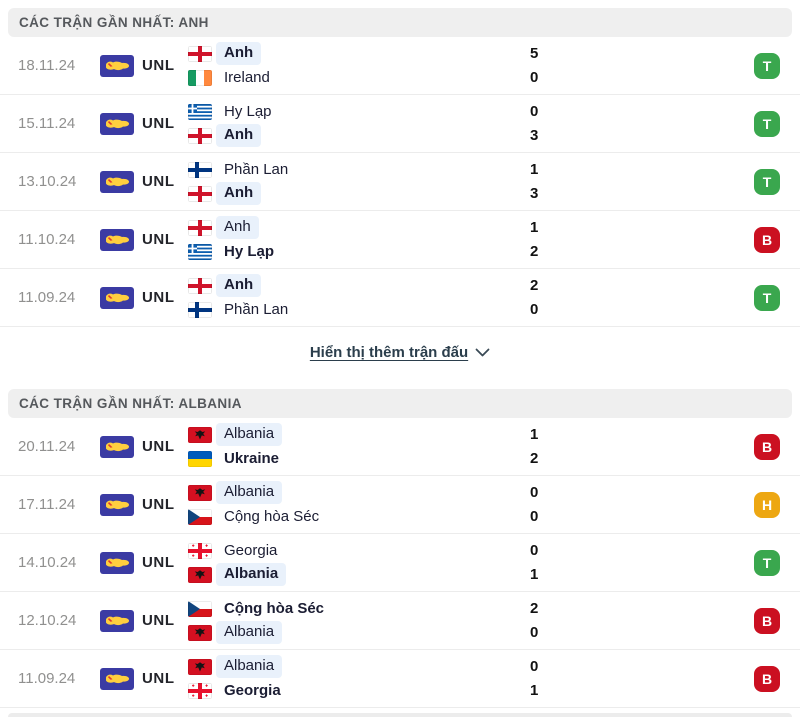 Image resolution: width=800 pixels, height=717 pixels. I want to click on match-row: 11.10.24 UNL Anh Hy Lạp 1 2 B, so click(400, 240).